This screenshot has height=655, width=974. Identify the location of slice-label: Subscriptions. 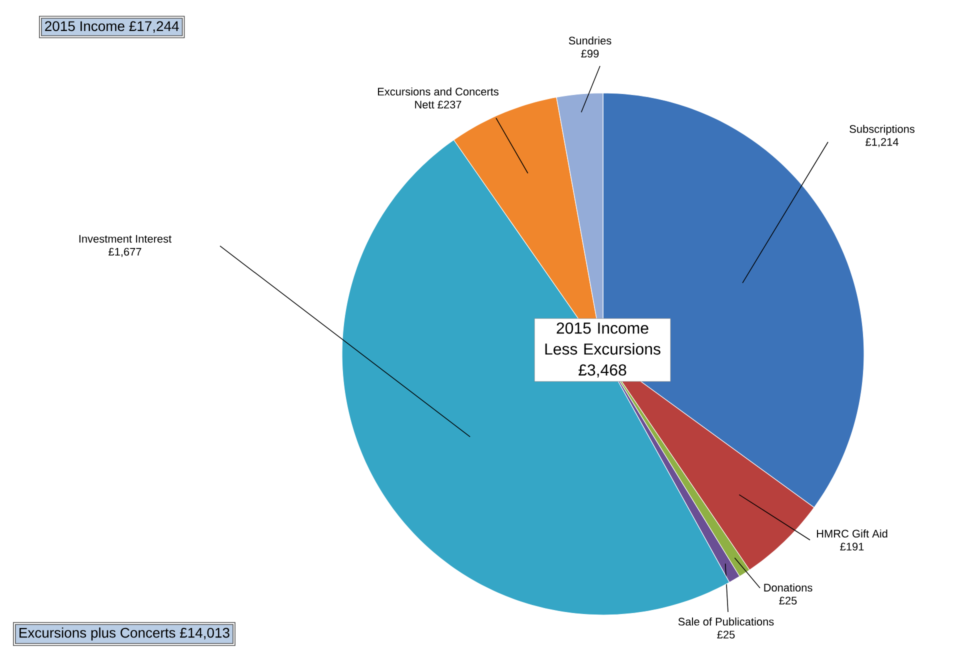
(882, 130).